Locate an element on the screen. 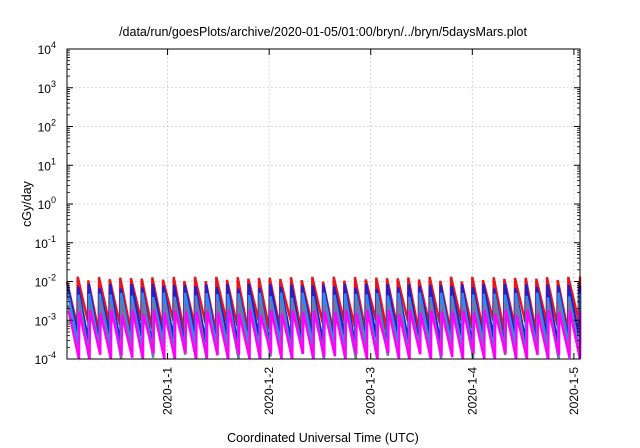 This screenshot has width=640, height=448. y-tick-label: 10¹ is located at coordinates (47, 164).